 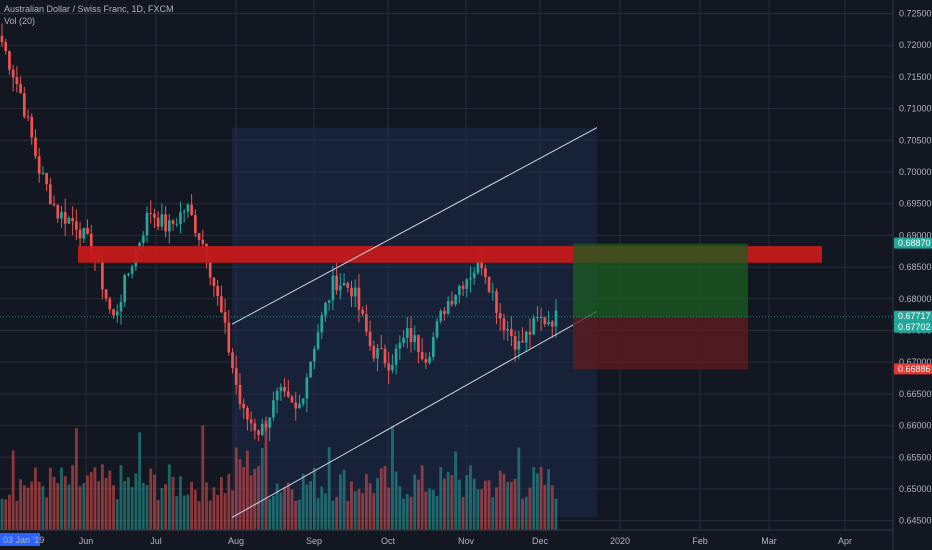 What do you see at coordinates (915, 362) in the screenshot?
I see `y-tick-label: 0.67000` at bounding box center [915, 362].